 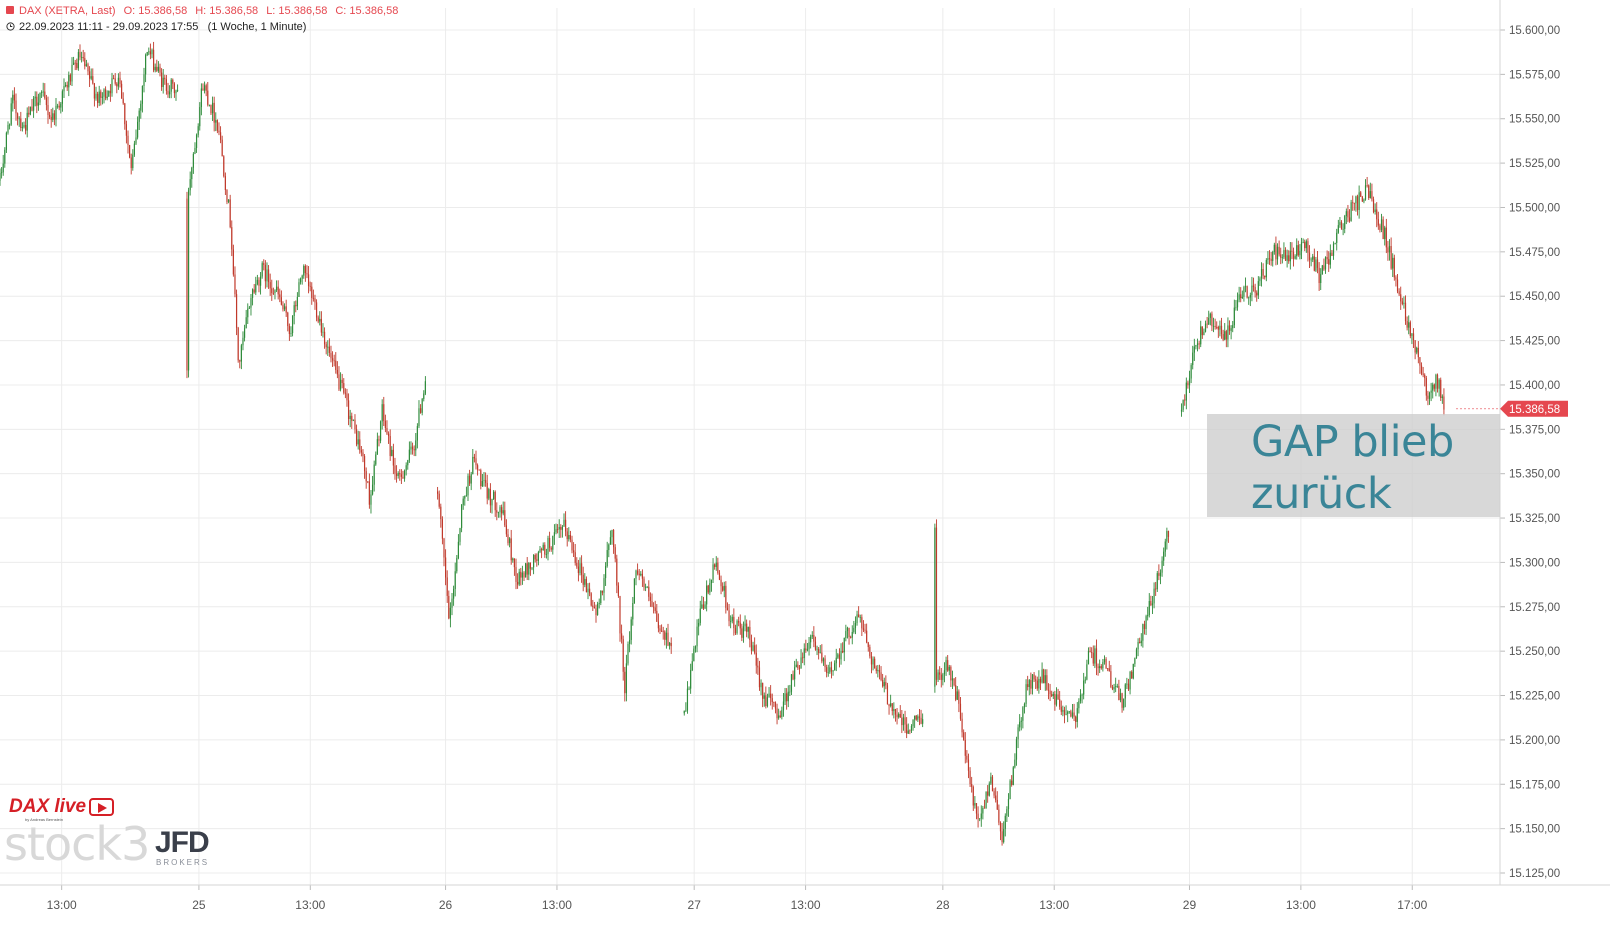 What do you see at coordinates (446, 905) in the screenshot?
I see `x-tick-label: 26` at bounding box center [446, 905].